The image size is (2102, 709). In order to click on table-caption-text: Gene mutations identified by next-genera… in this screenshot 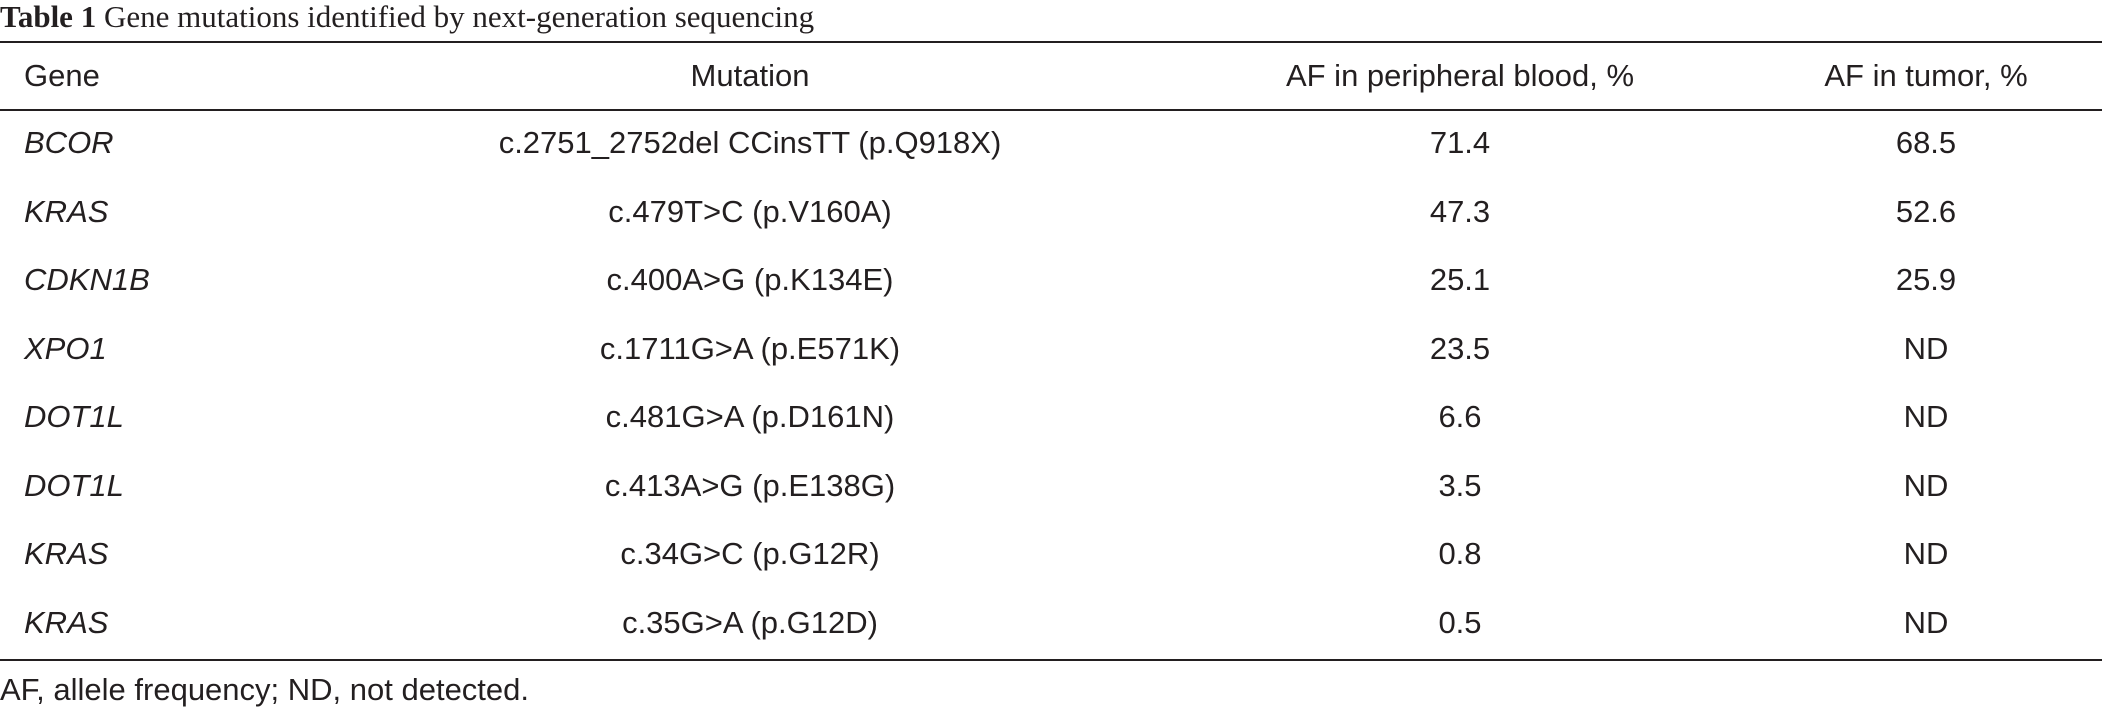, I will do `click(459, 17)`.